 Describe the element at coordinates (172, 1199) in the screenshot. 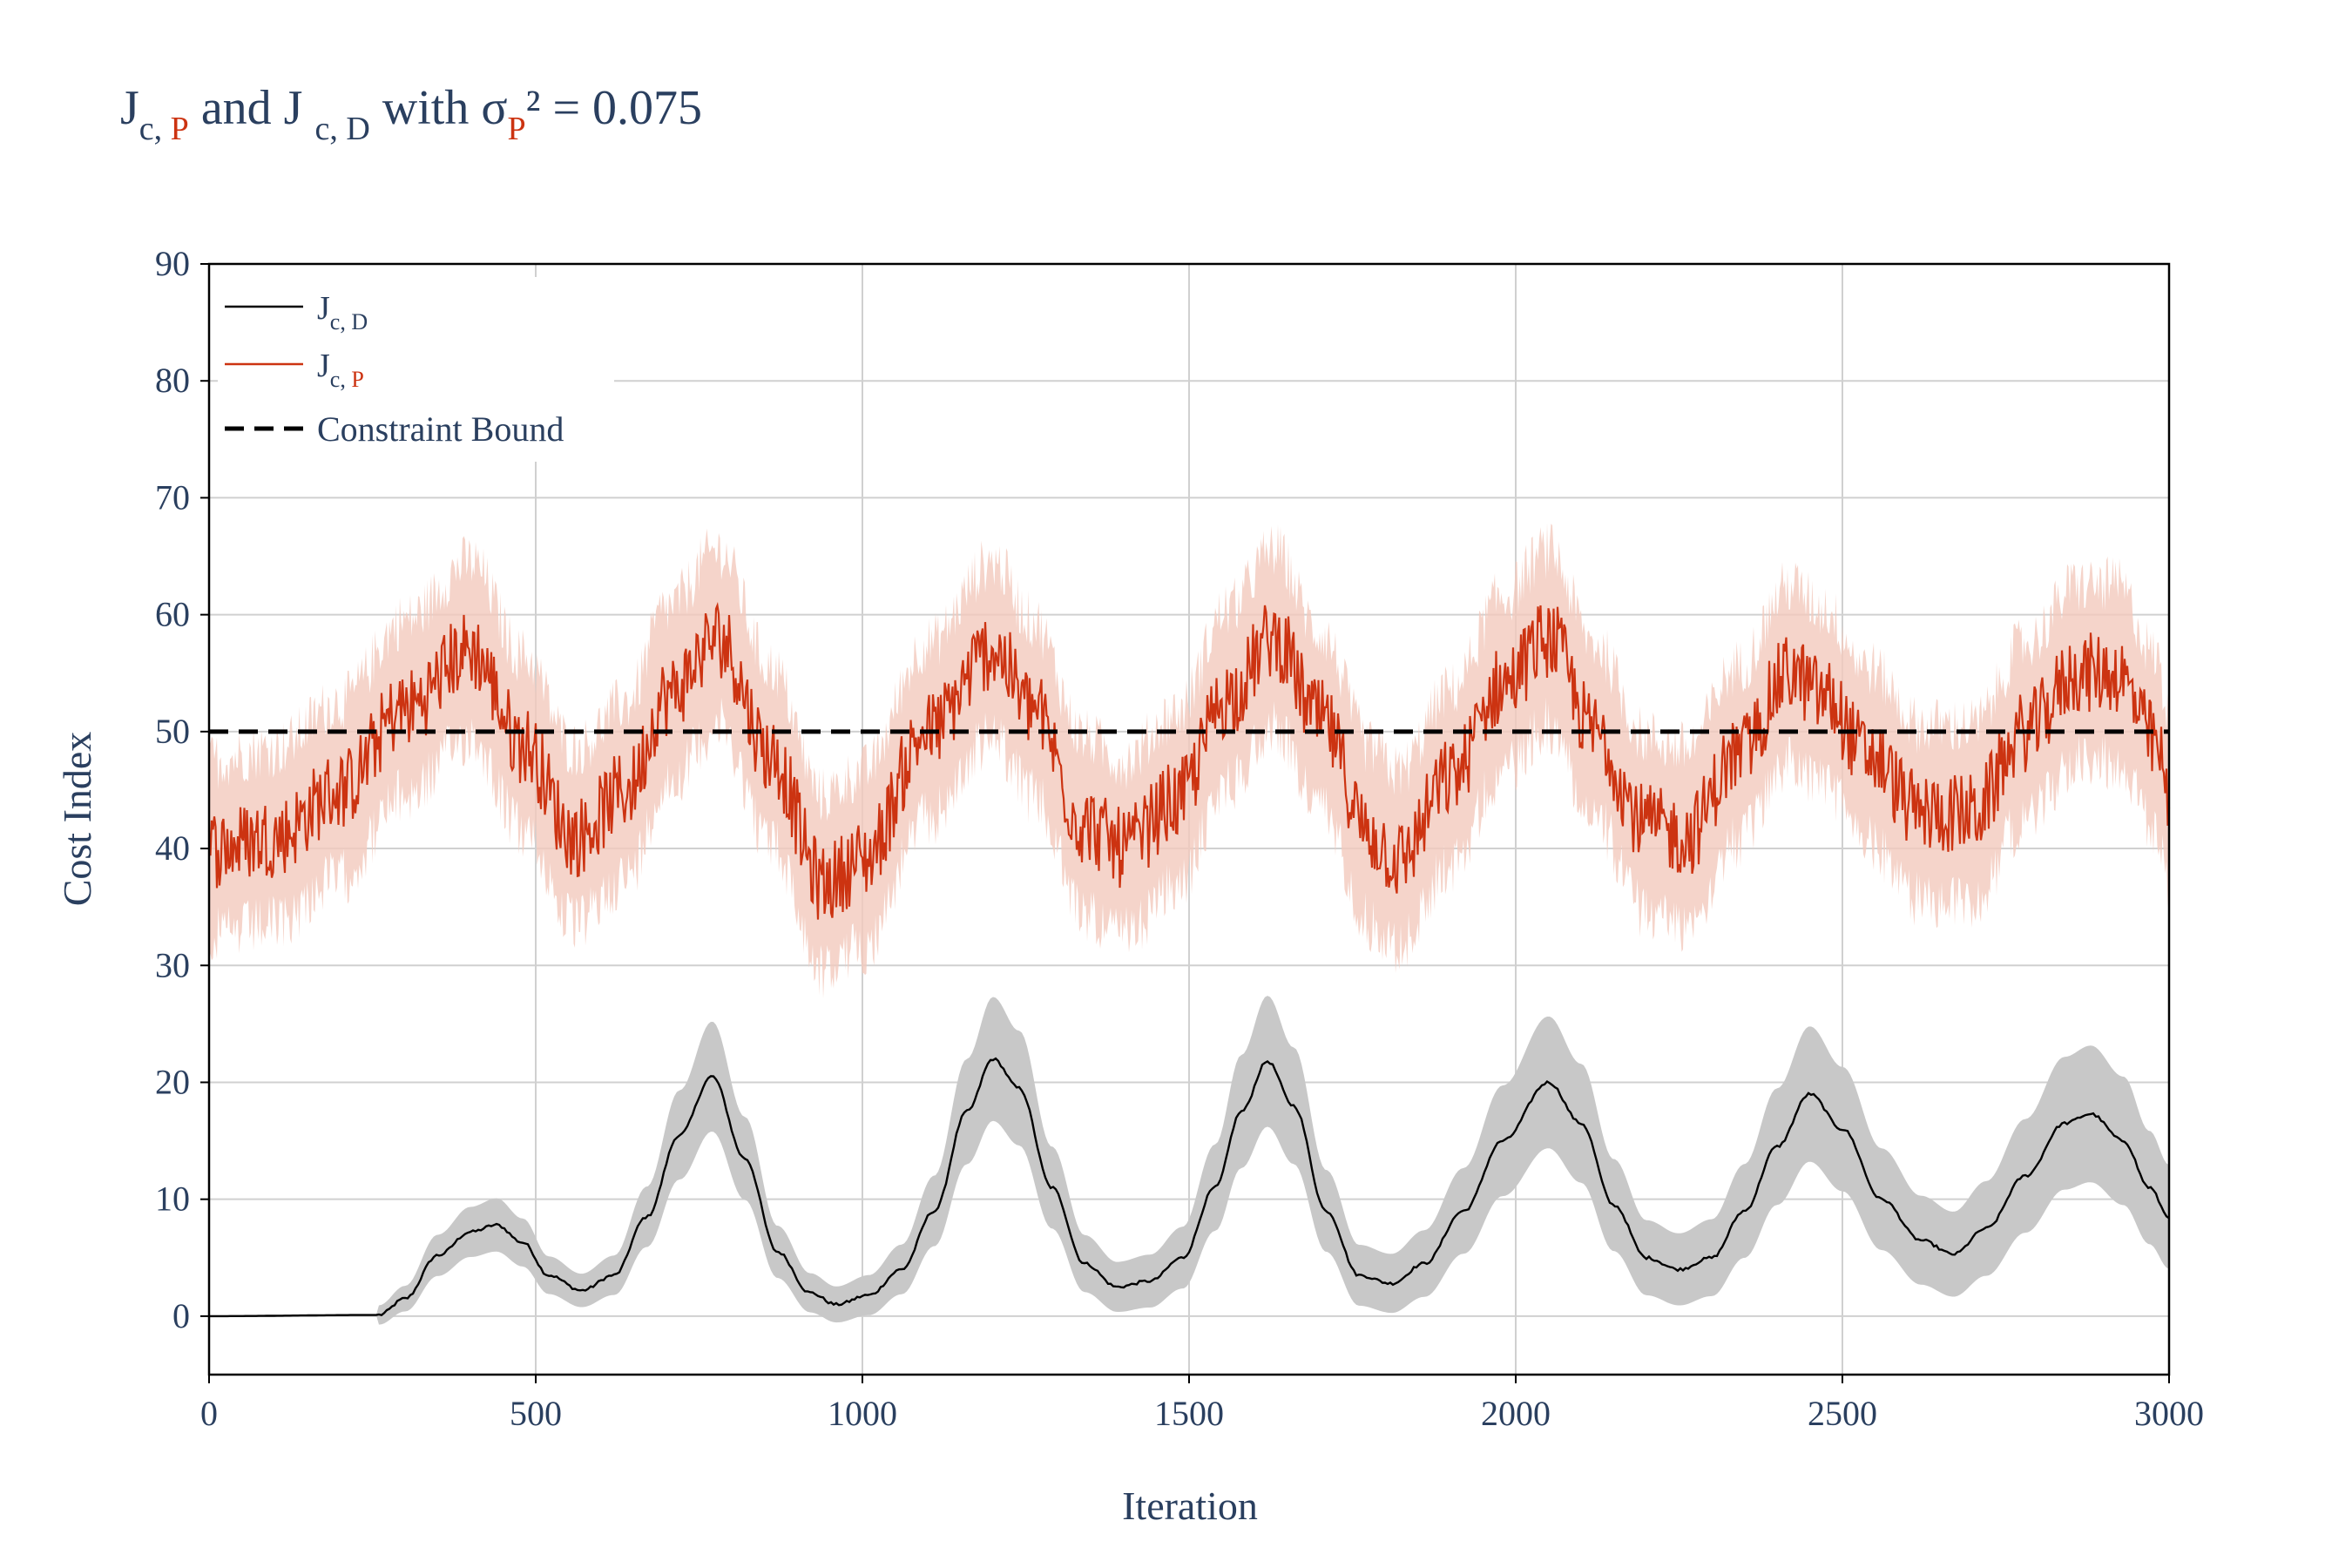

I see `y-tick-label: 10` at that location.